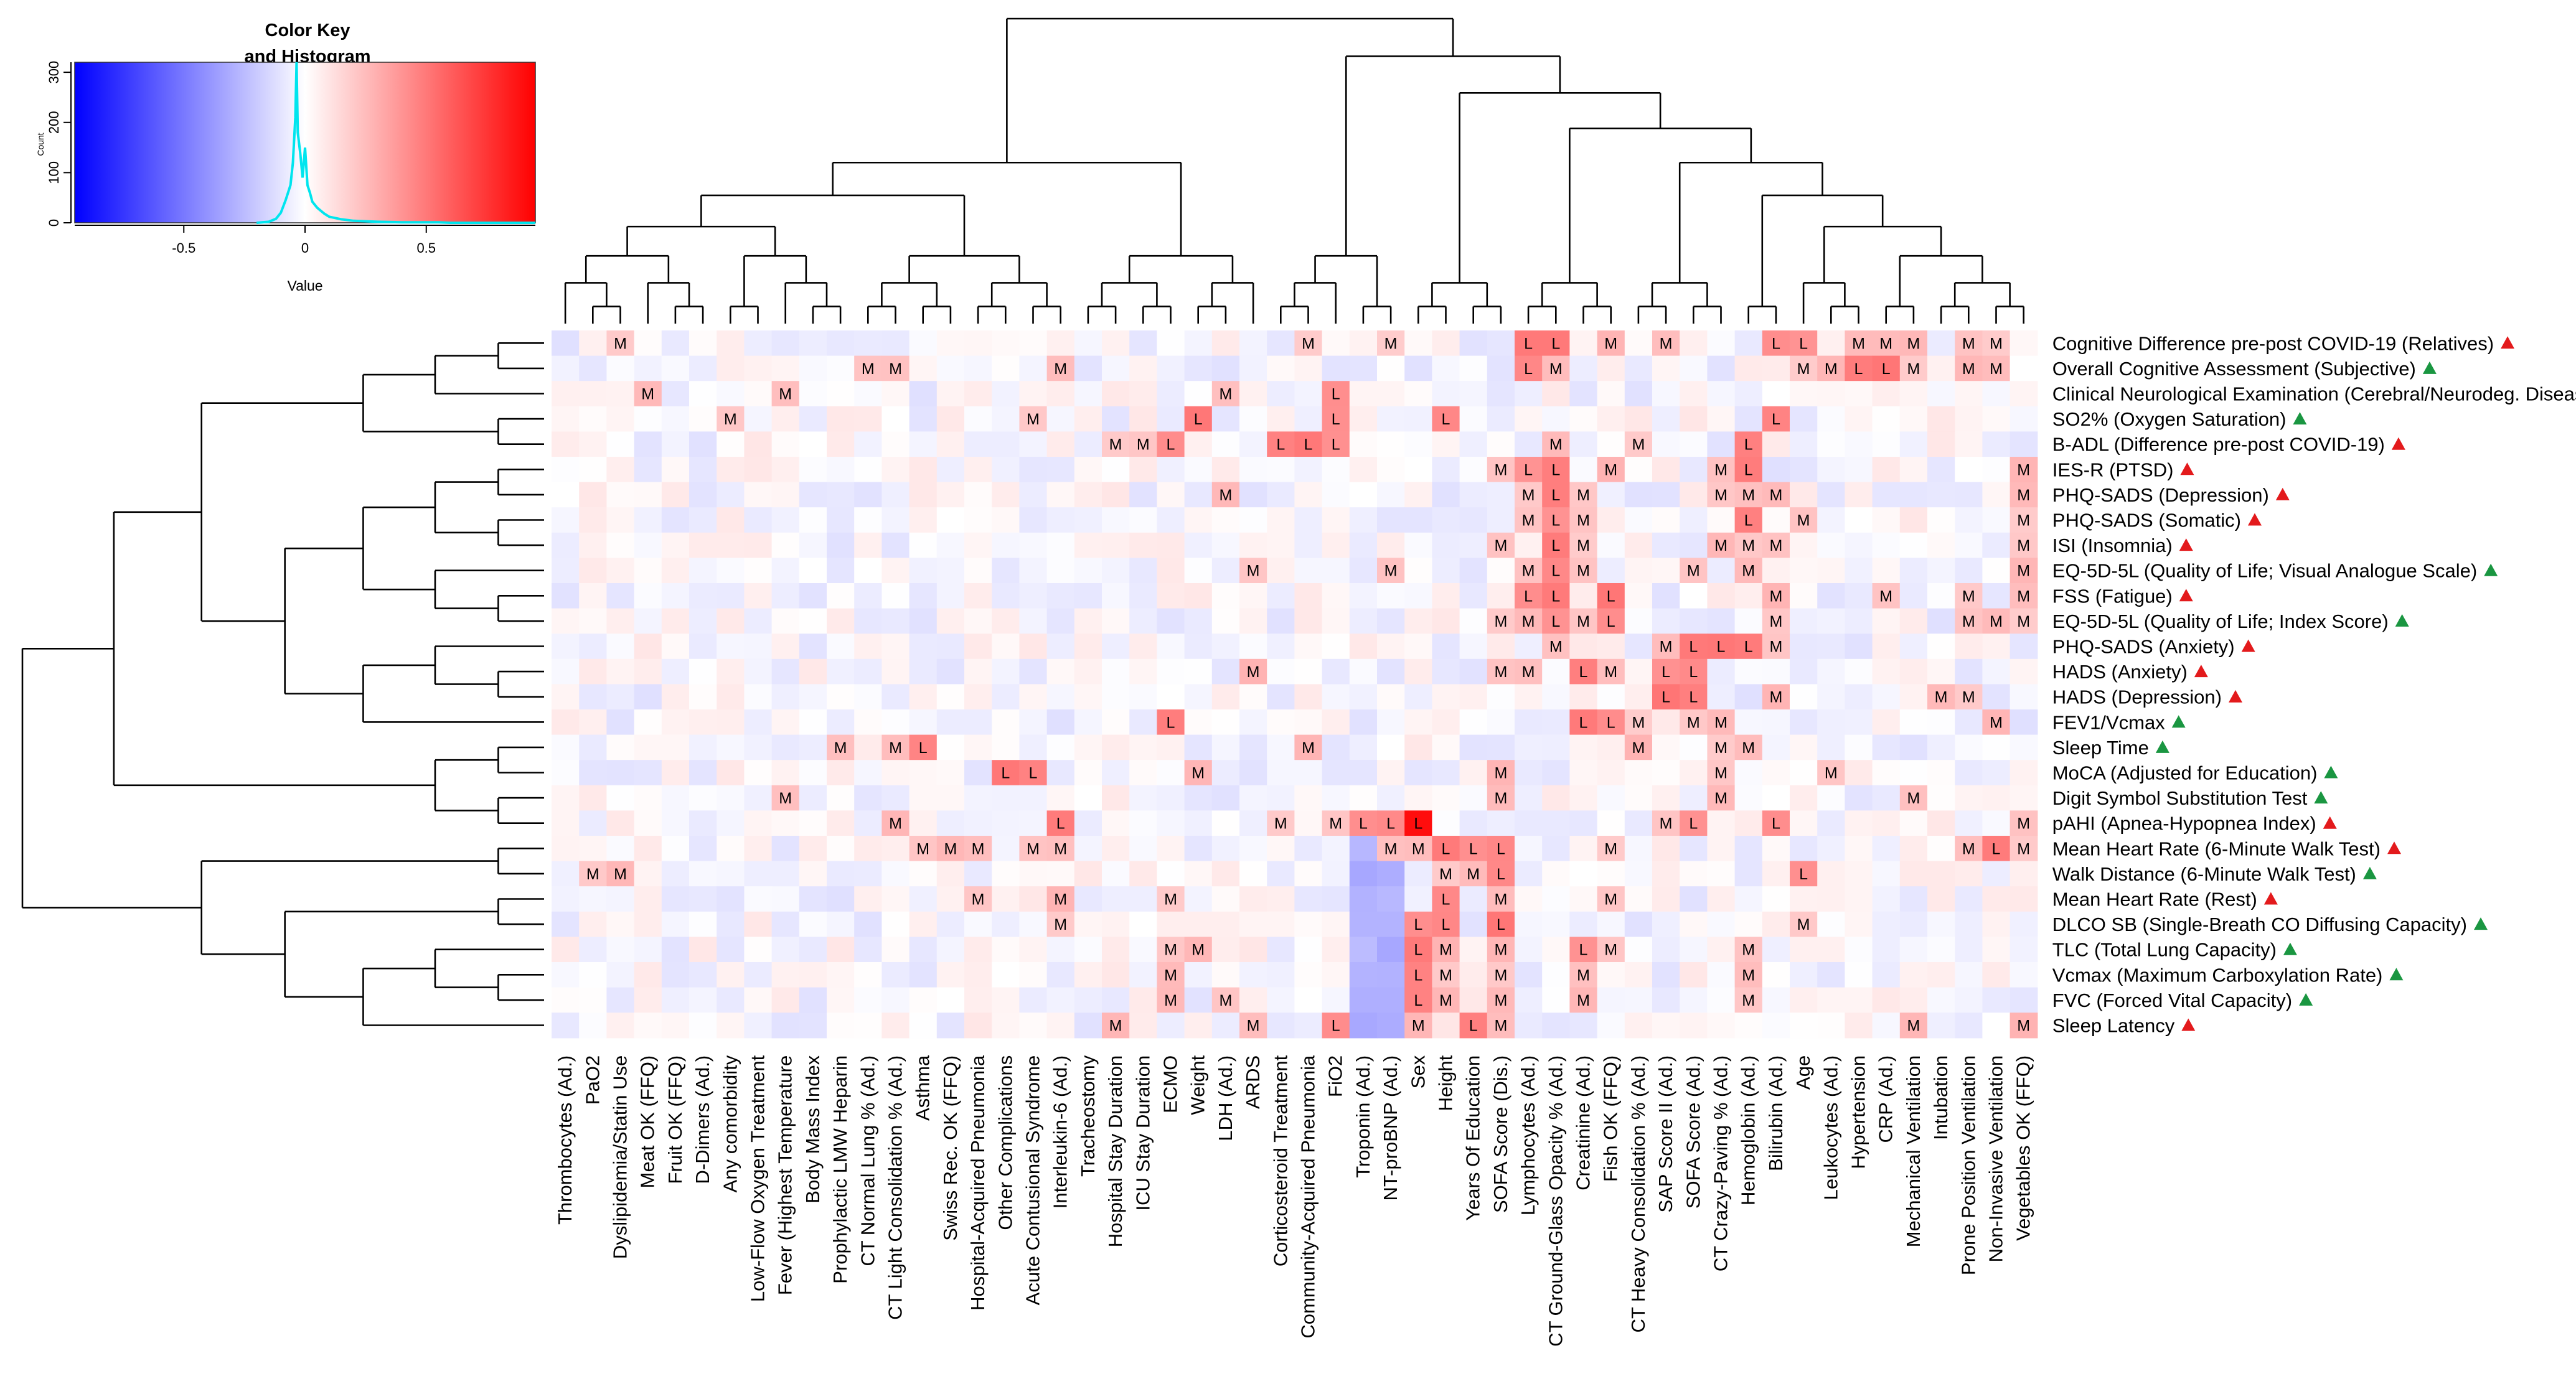 Image resolution: width=2576 pixels, height=1394 pixels. I want to click on column-label: Body Mass Index, so click(813, 1129).